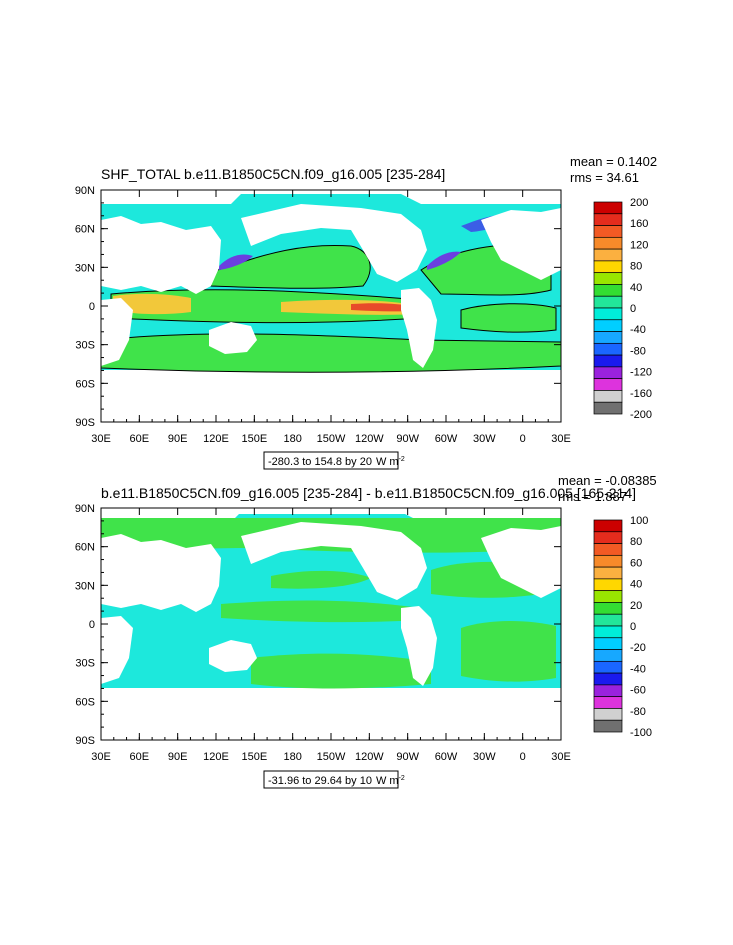  What do you see at coordinates (641, 394) in the screenshot?
I see `panel-1-colorbar-label: -160` at bounding box center [641, 394].